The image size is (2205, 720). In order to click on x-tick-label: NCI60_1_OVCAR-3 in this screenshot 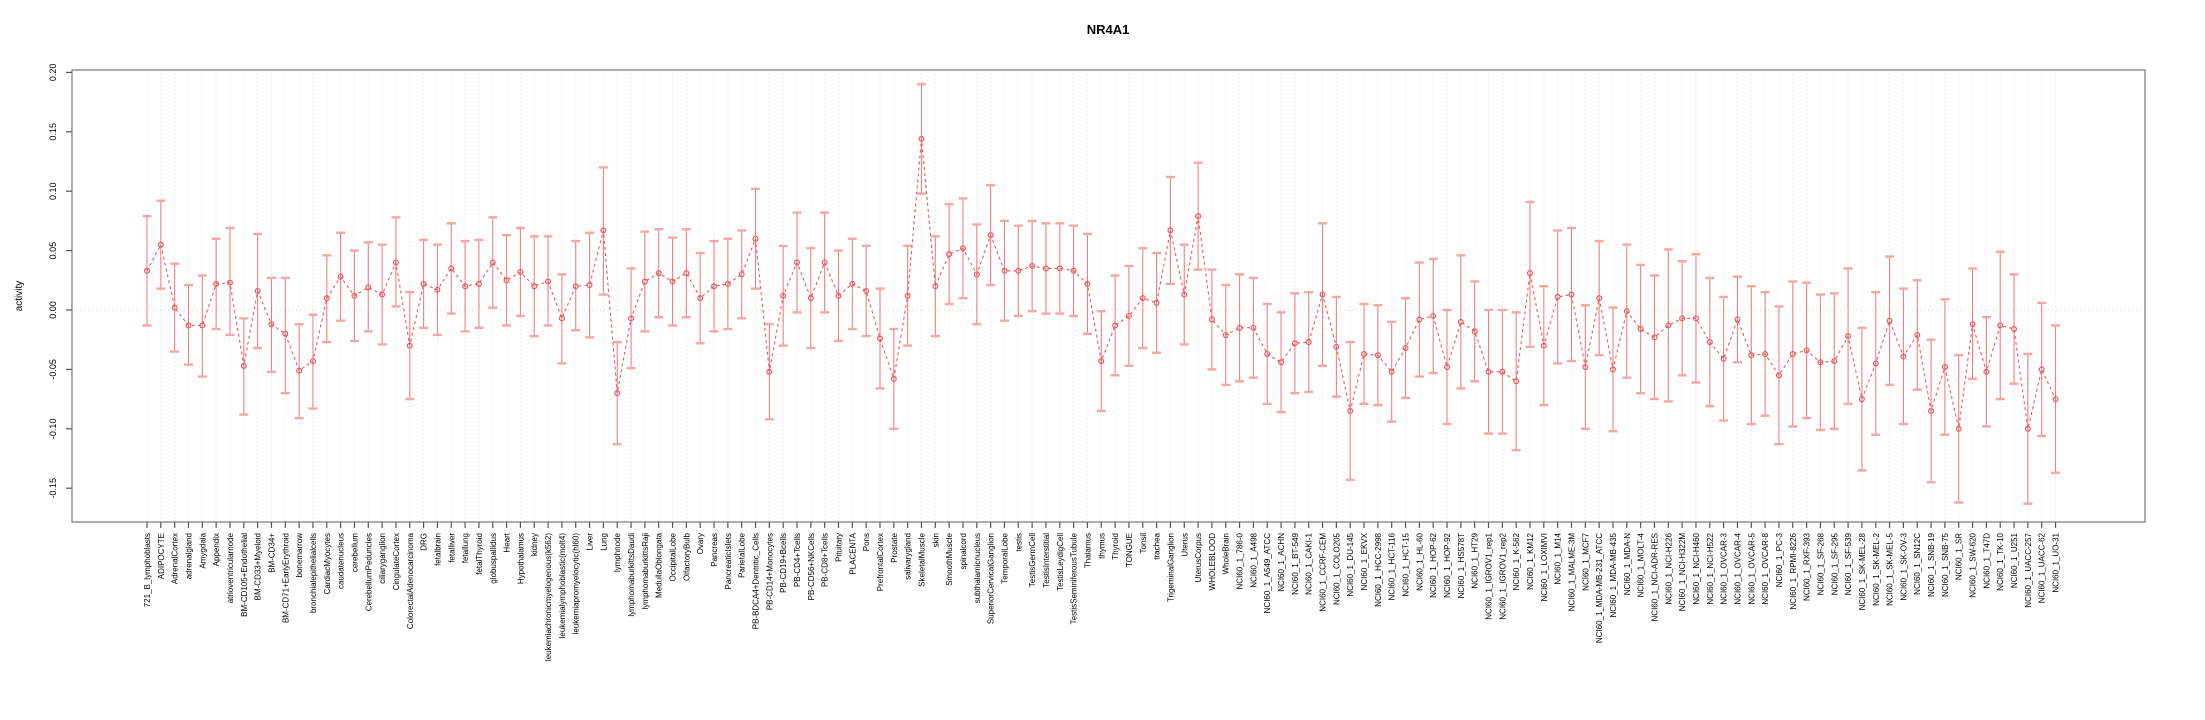, I will do `click(1724, 568)`.